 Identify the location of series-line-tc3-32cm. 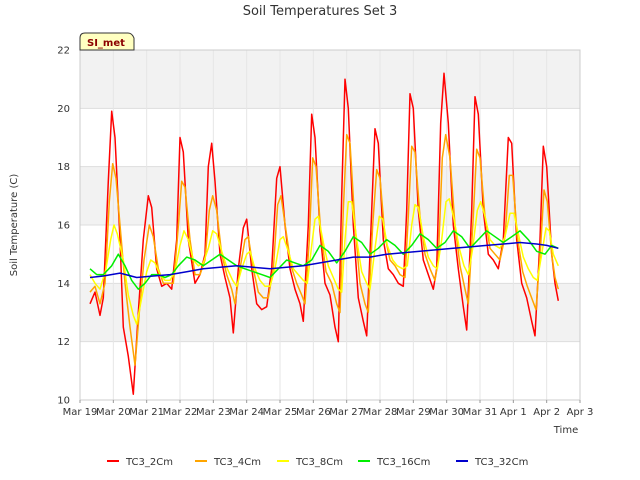
(324, 260).